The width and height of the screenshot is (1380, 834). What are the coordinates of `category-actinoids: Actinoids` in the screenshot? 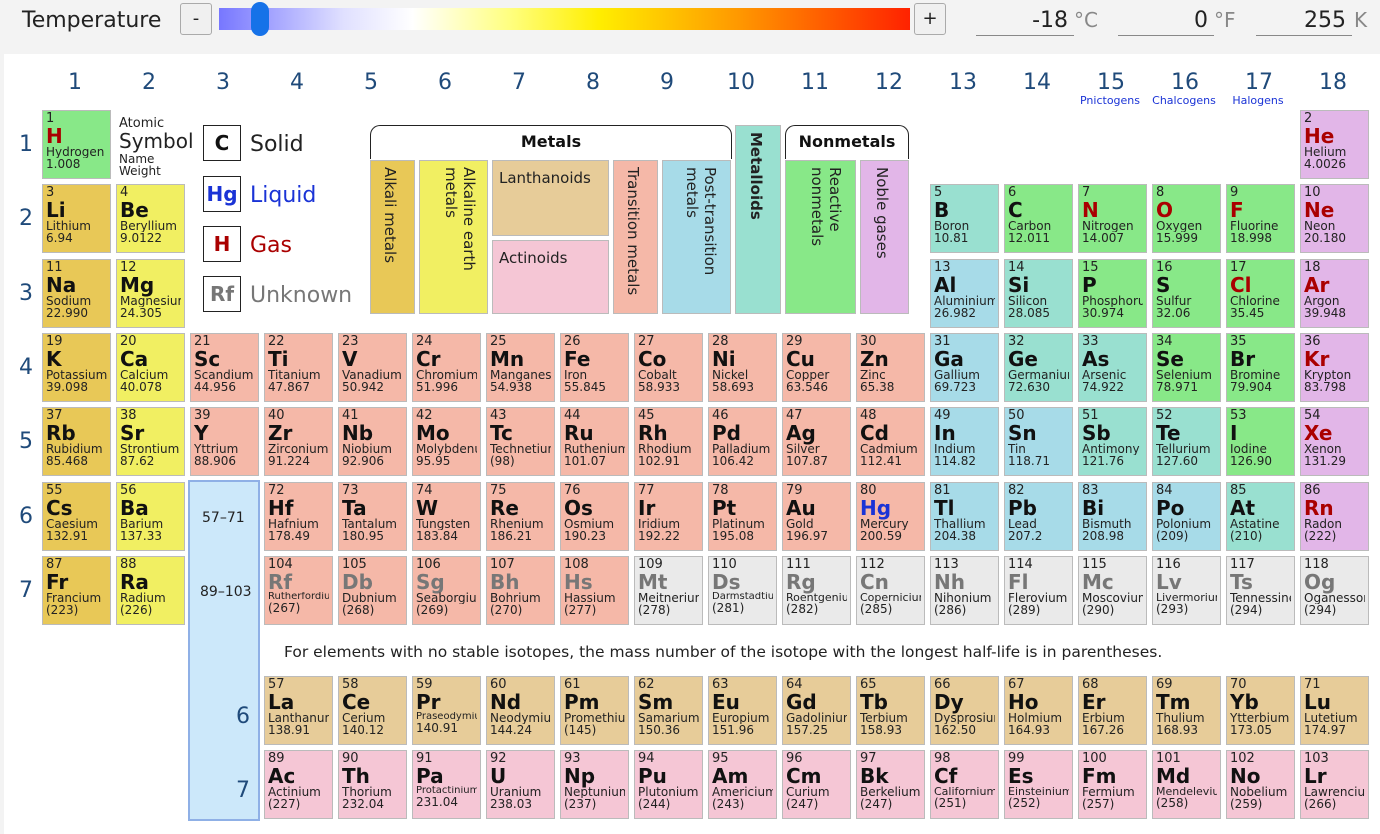 It's located at (550, 277).